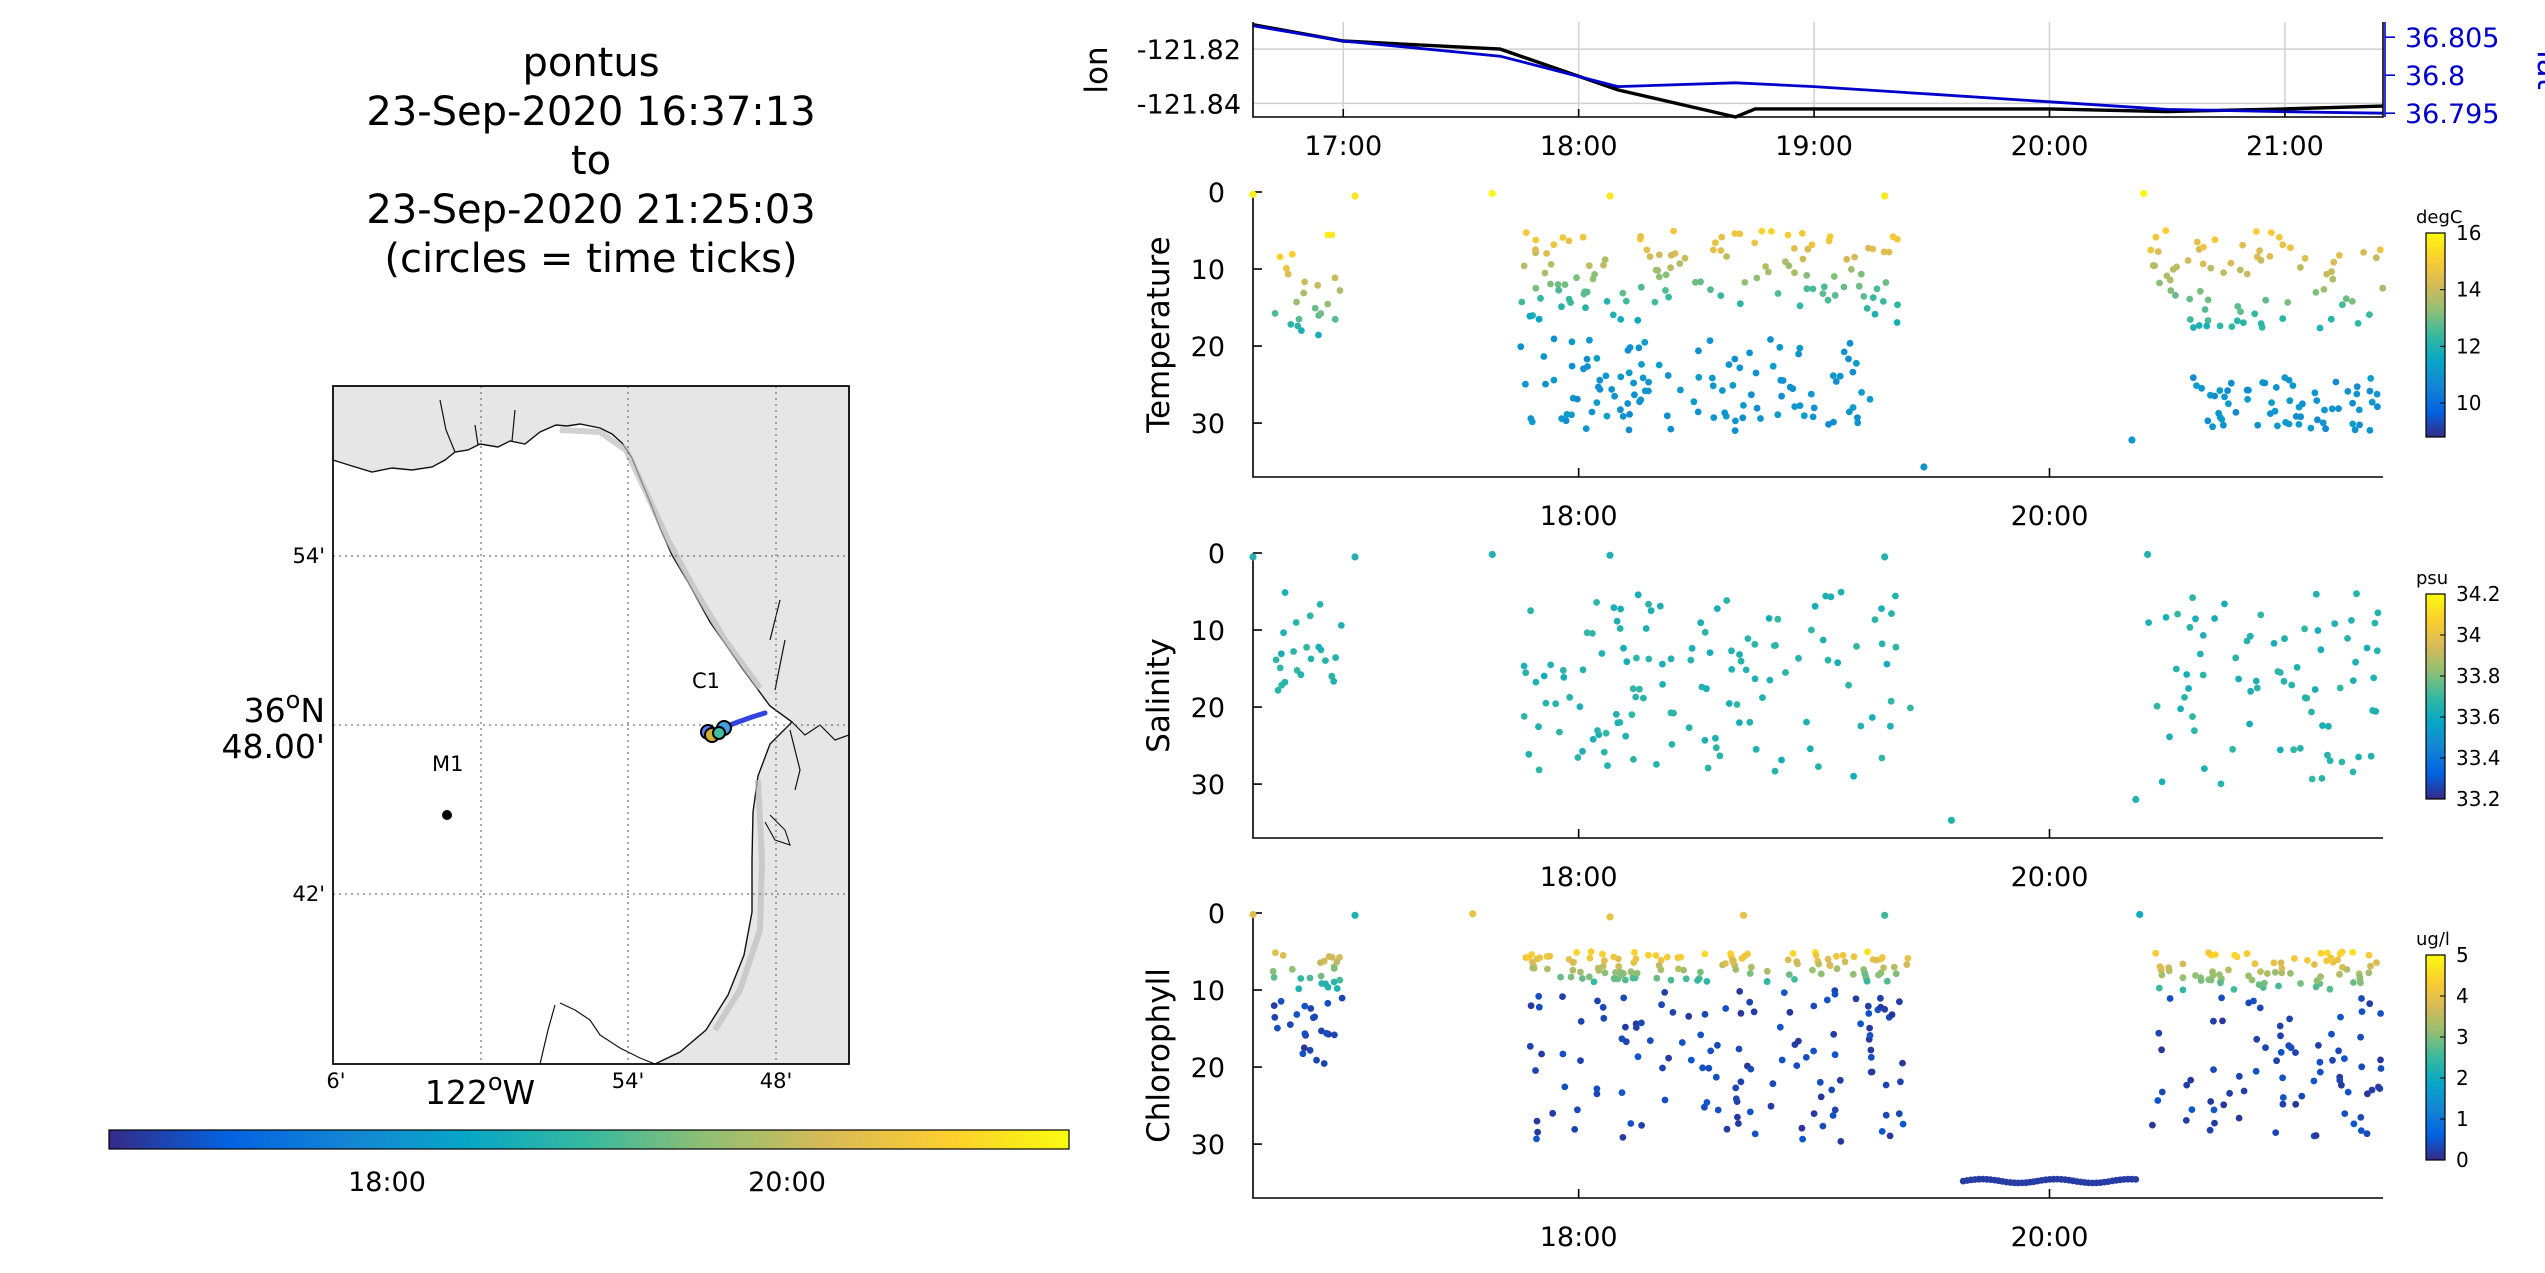 The image size is (2545, 1273). What do you see at coordinates (2050, 146) in the screenshot?
I see `position-x-tick: 20:00` at bounding box center [2050, 146].